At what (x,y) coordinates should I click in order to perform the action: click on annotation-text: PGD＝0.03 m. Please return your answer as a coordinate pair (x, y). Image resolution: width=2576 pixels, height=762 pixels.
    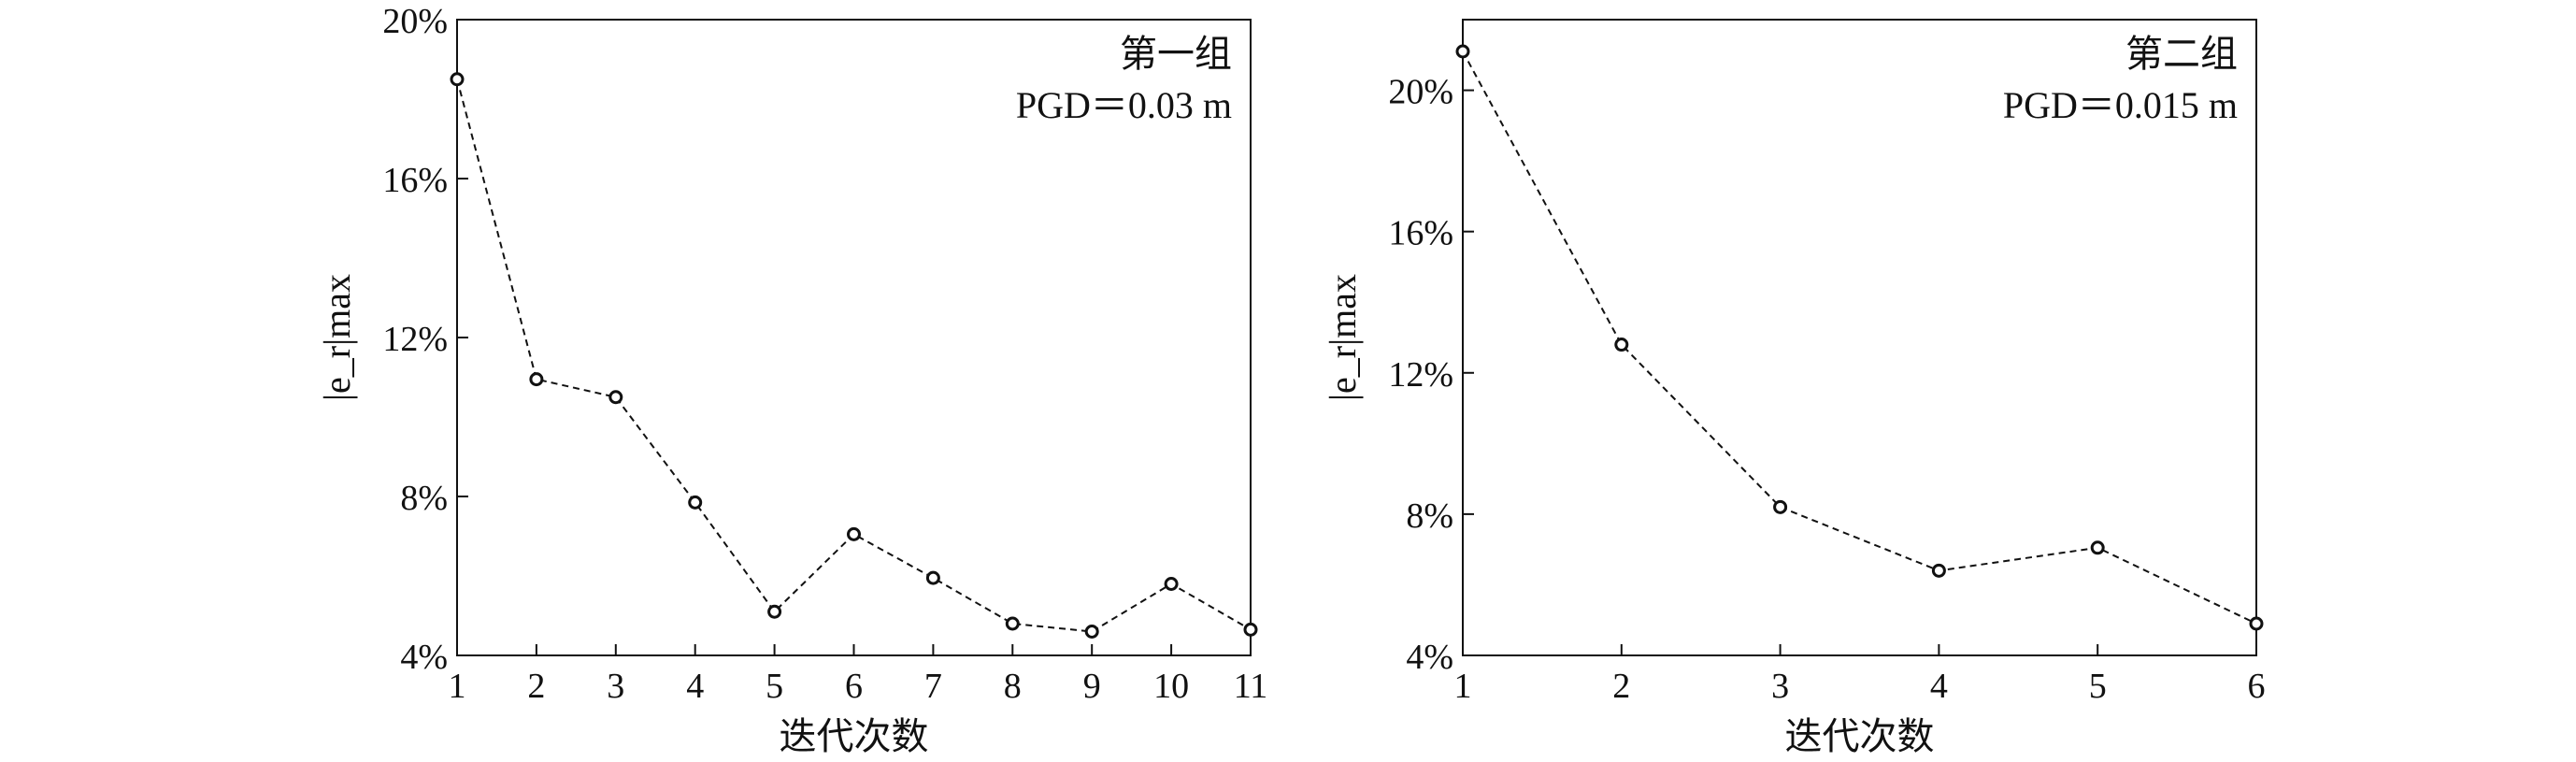
    Looking at the image, I should click on (1124, 105).